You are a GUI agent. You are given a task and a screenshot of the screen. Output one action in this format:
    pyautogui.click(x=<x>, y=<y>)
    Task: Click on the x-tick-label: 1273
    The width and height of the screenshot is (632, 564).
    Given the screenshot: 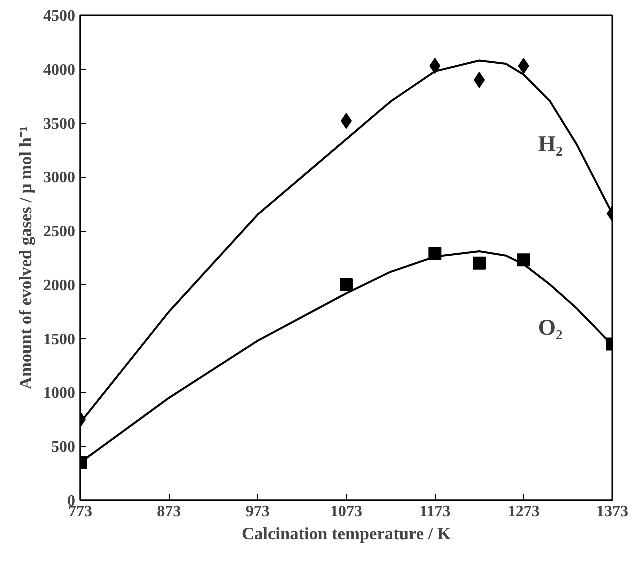 What is the action you would take?
    pyautogui.click(x=524, y=512)
    